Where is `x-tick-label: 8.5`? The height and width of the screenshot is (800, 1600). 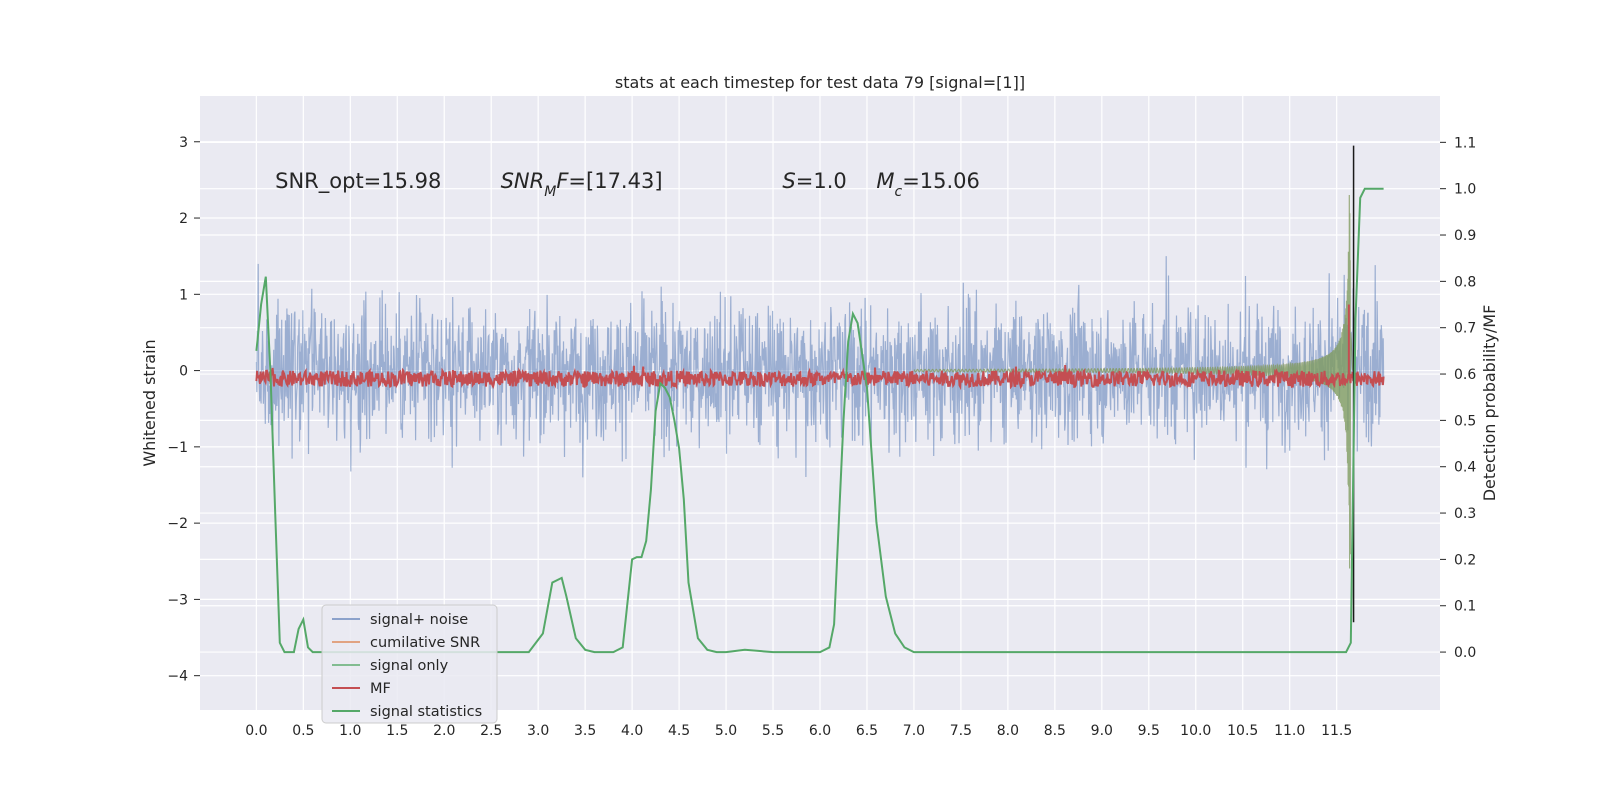
x-tick-label: 8.5 is located at coordinates (1055, 731).